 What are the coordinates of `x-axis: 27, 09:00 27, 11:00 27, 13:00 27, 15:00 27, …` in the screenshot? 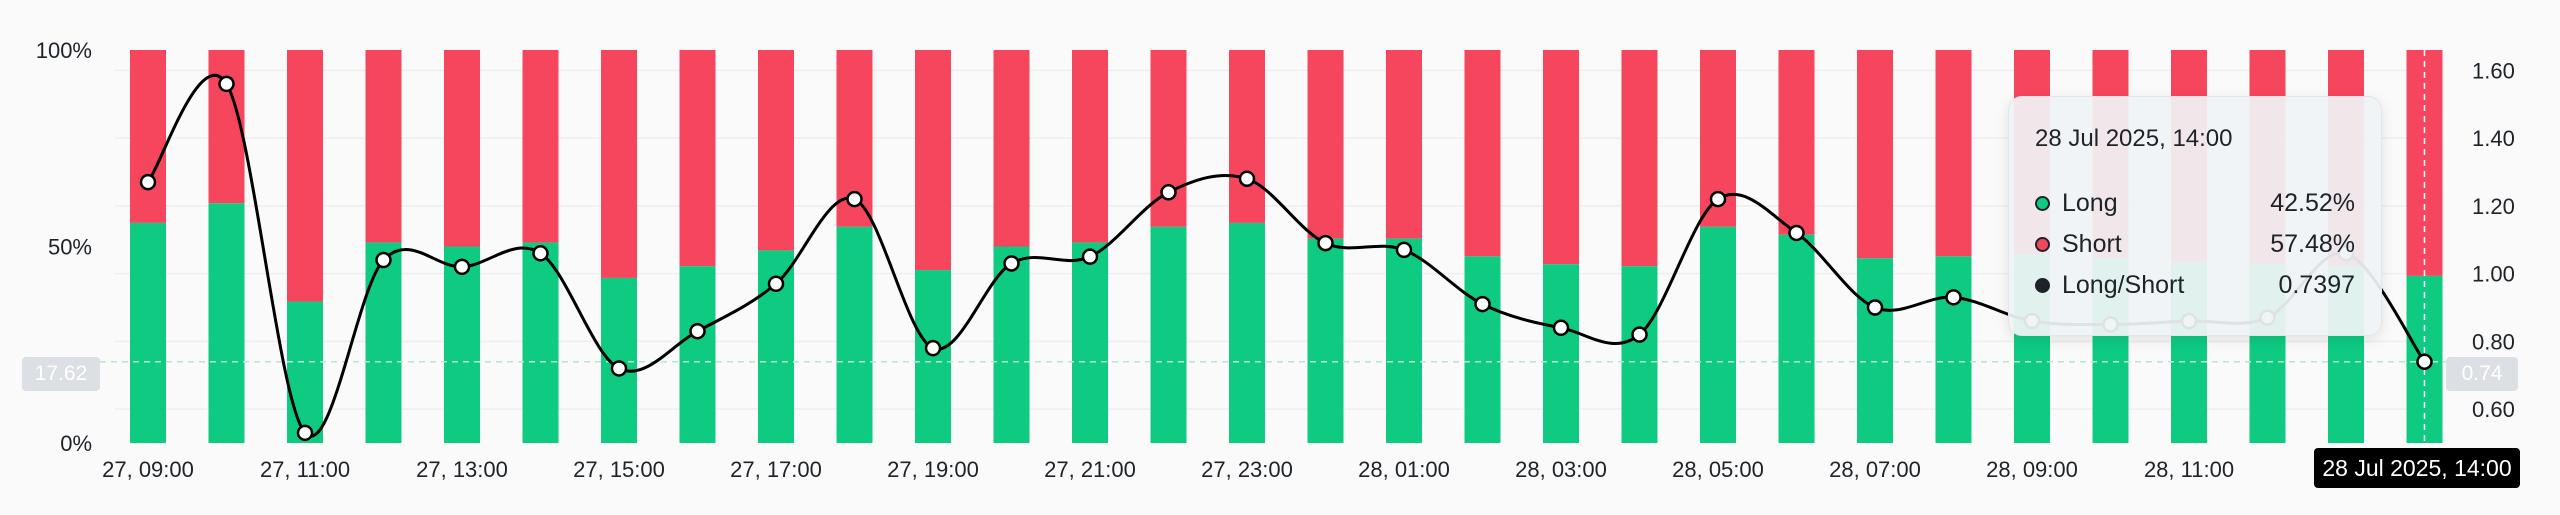 It's located at (1168, 469).